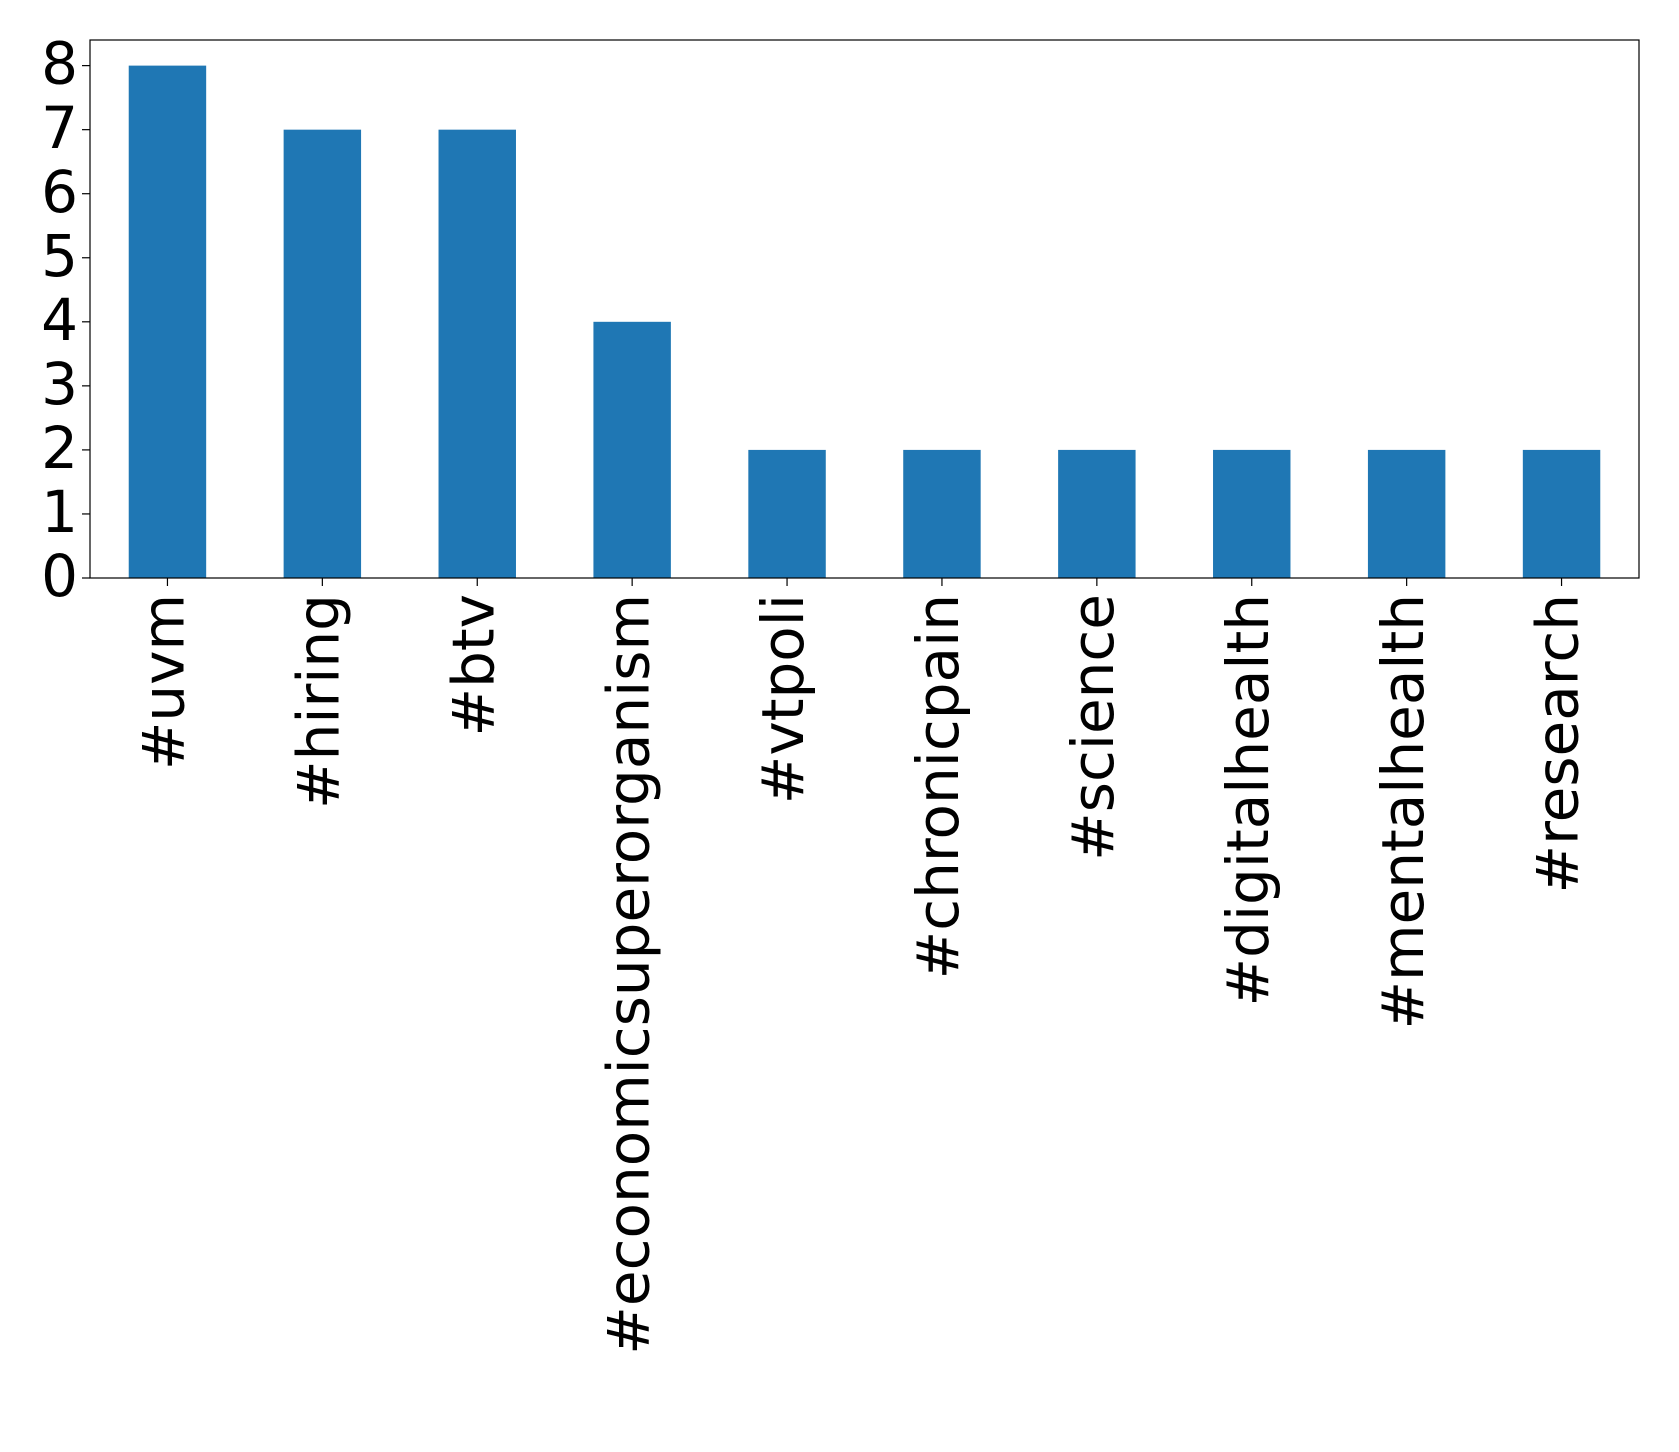 This screenshot has width=1679, height=1452. I want to click on y-tick-label: 1, so click(59, 512).